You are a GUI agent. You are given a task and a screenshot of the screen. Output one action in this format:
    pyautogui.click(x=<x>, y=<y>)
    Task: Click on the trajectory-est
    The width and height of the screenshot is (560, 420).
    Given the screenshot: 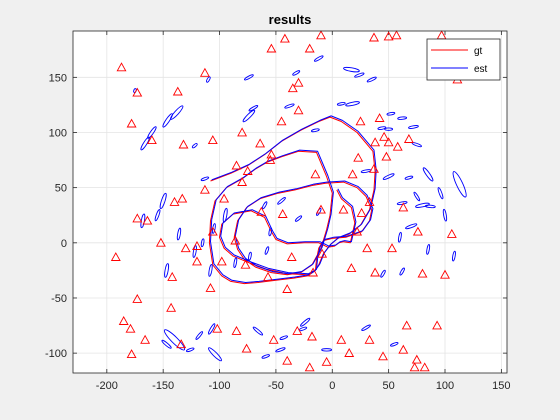 What is the action you would take?
    pyautogui.click(x=293, y=199)
    